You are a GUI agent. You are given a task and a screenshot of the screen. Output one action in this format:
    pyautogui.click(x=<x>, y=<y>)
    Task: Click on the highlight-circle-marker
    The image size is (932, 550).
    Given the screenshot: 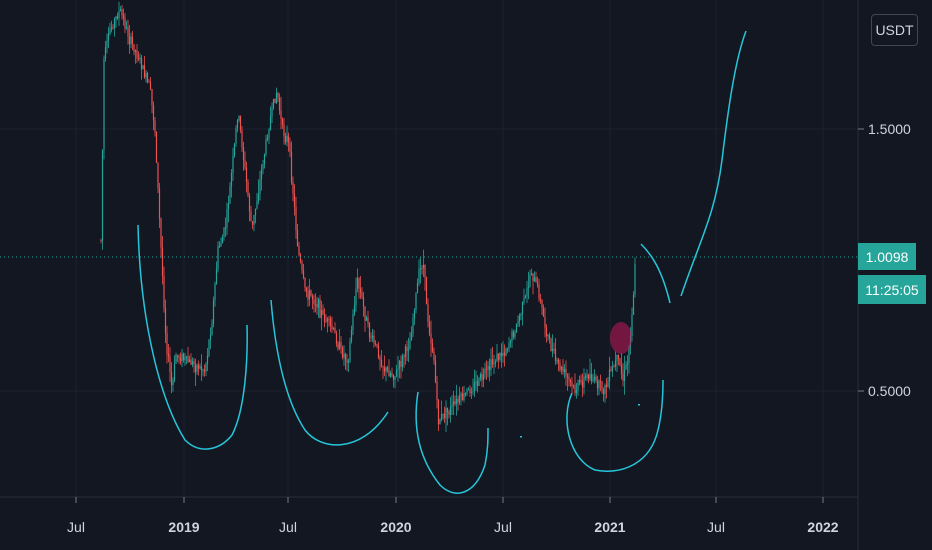 What is the action you would take?
    pyautogui.click(x=621, y=338)
    